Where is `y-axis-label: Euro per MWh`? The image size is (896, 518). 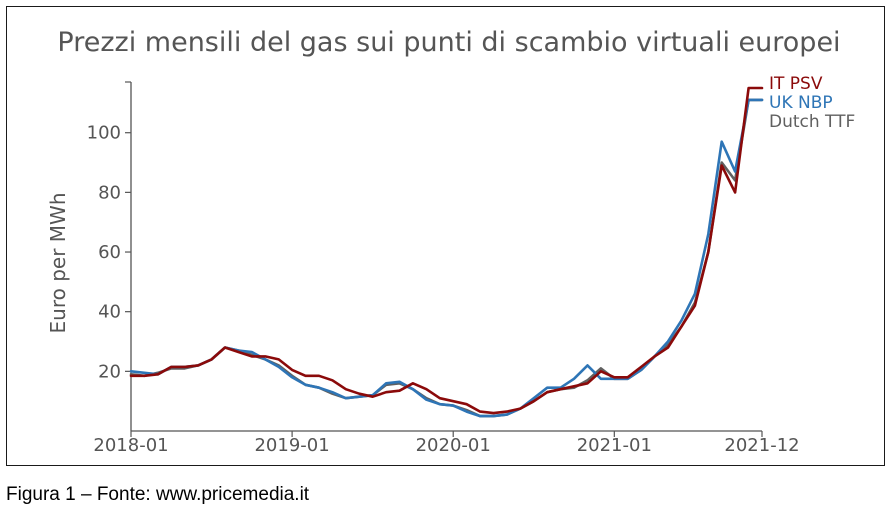
y-axis-label: Euro per MWh is located at coordinates (58, 263).